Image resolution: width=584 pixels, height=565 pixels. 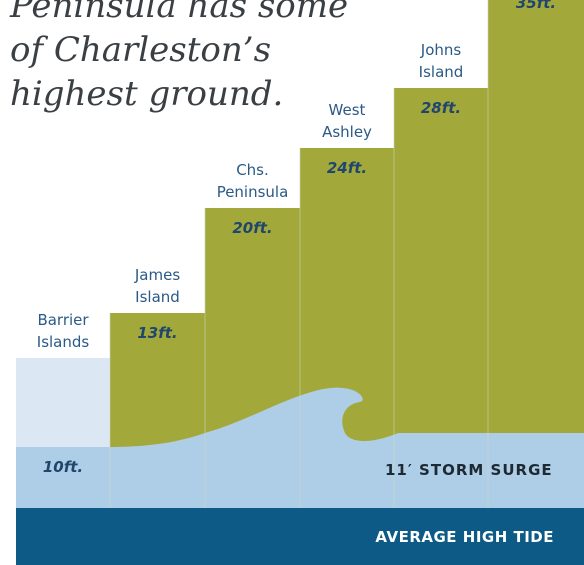 What do you see at coordinates (147, 94) in the screenshot?
I see `headline-line-3: highest ground.` at bounding box center [147, 94].